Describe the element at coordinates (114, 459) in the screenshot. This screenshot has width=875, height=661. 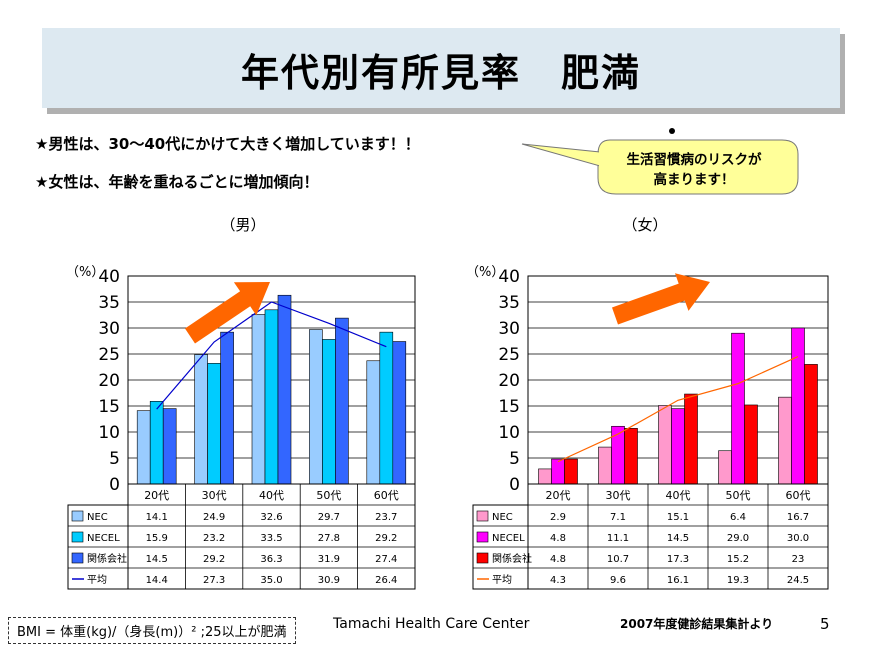
I see `male-y-tick-label: 5` at that location.